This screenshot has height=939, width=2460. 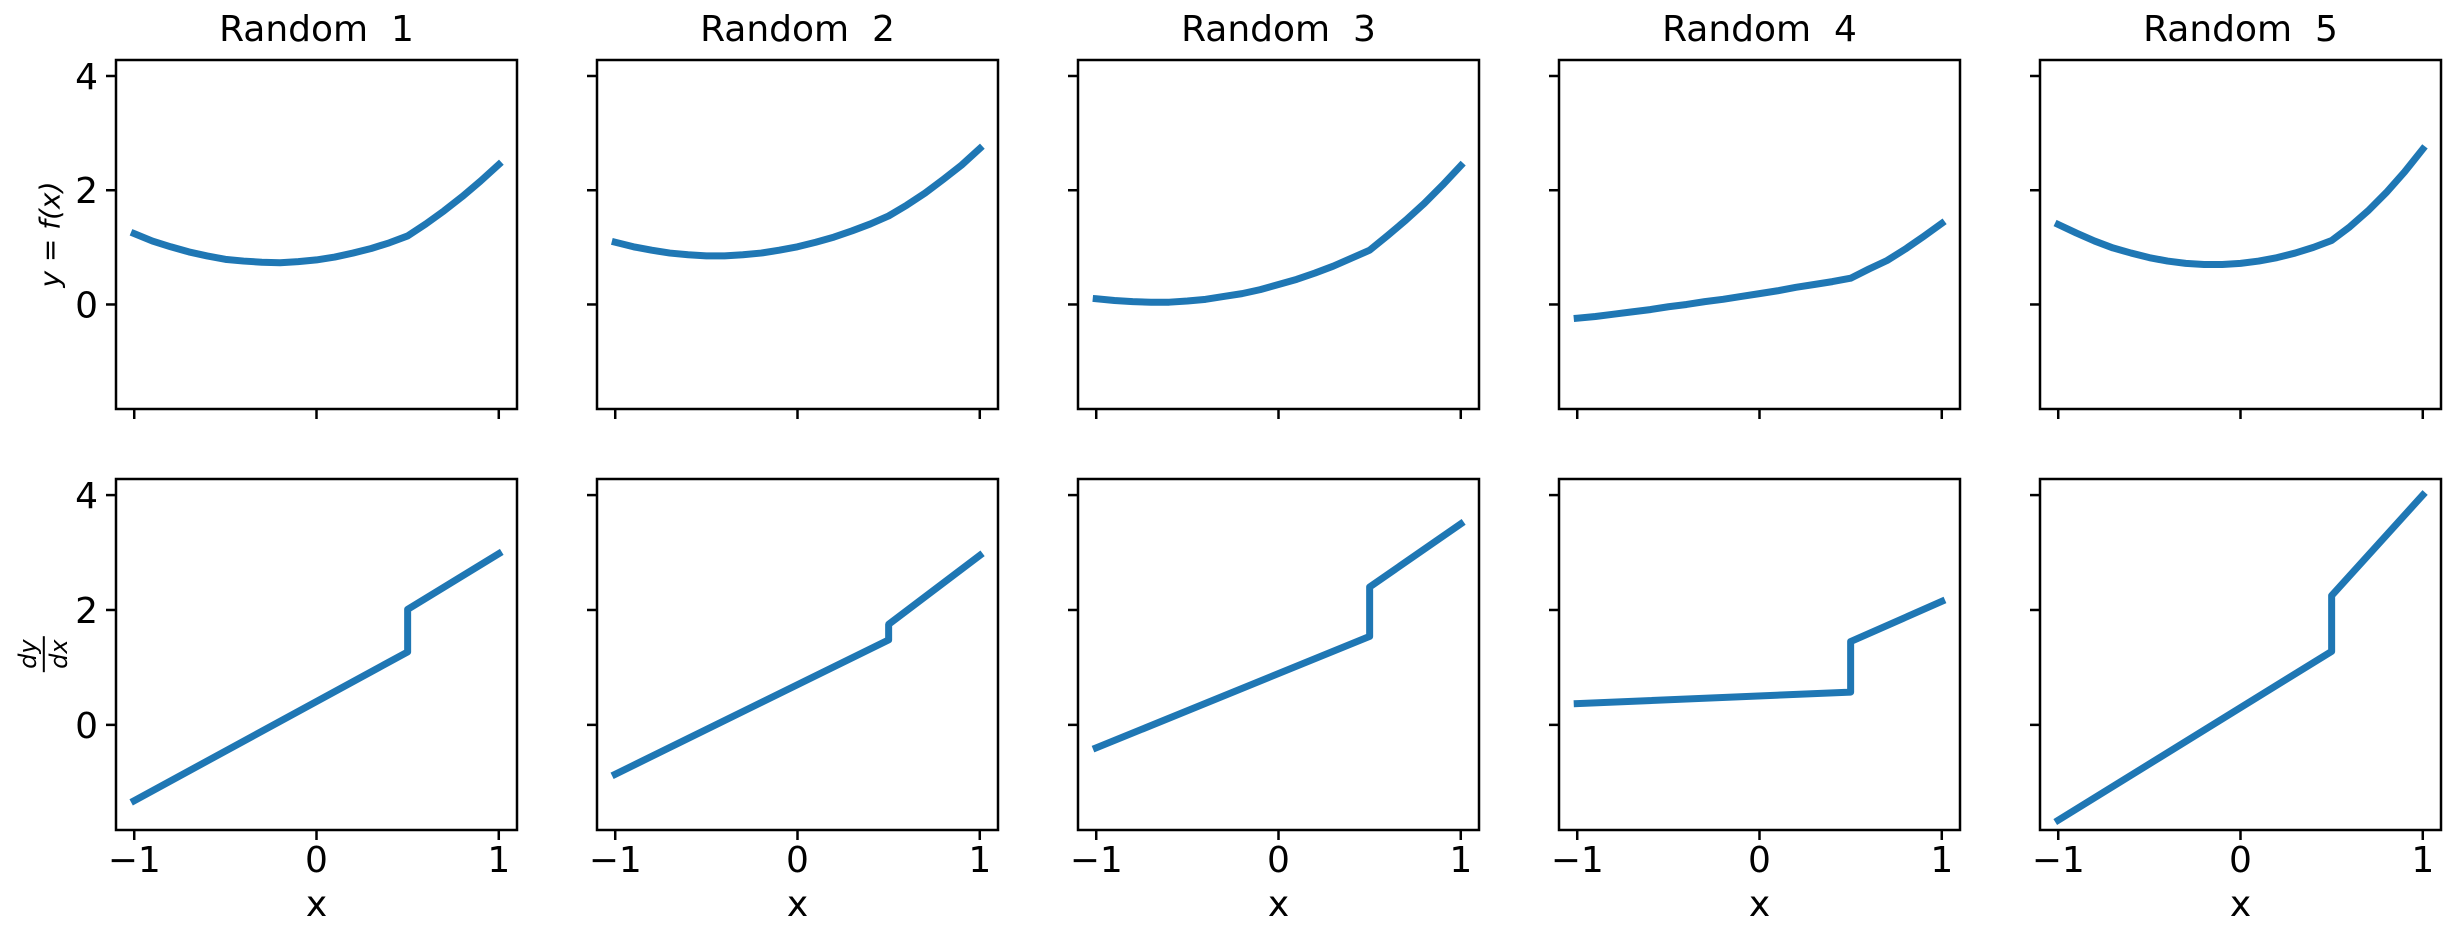 I want to click on y-axis-label-function-row: y = f(x), so click(x=50, y=234).